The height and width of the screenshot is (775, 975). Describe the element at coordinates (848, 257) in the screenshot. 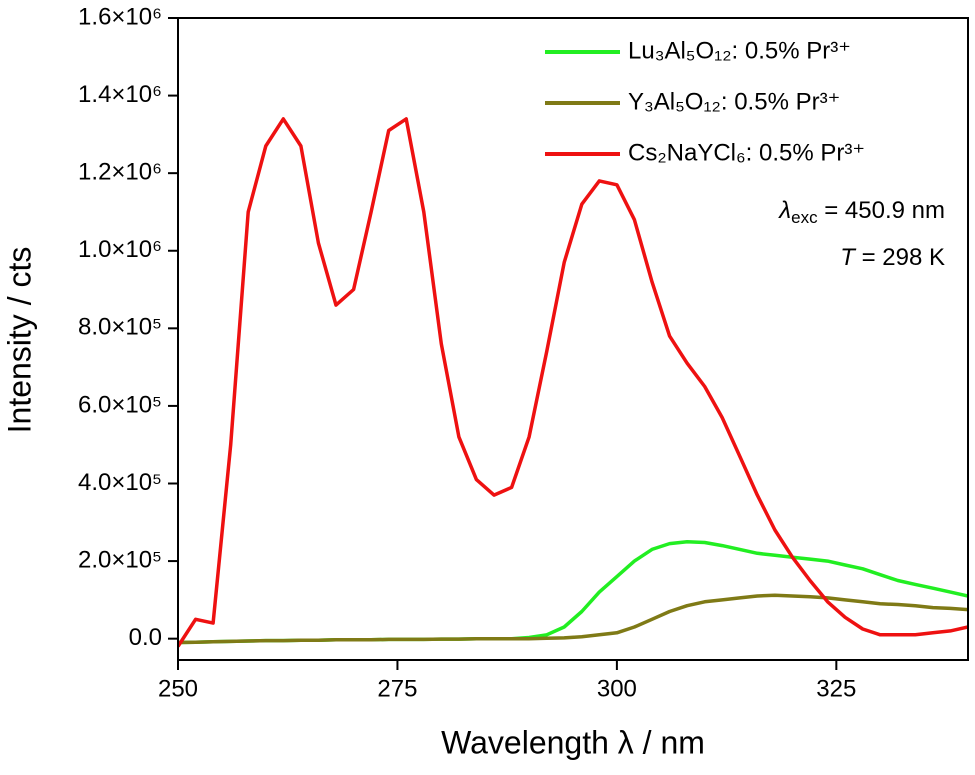

I see `annotation-part: T` at that location.